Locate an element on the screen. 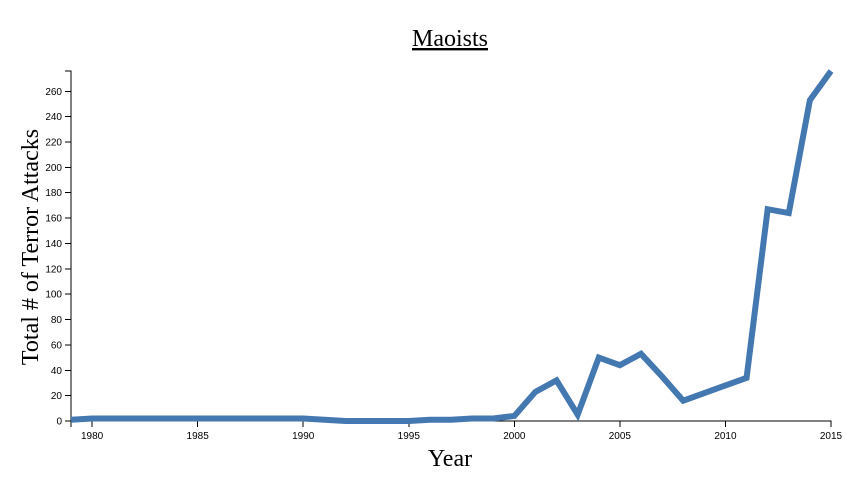  y-tick-label: 200 is located at coordinates (53, 168).